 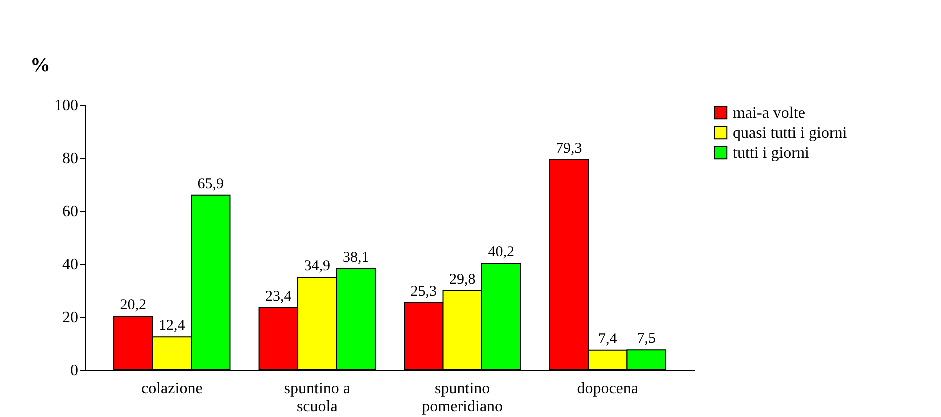 What do you see at coordinates (70, 318) in the screenshot?
I see `y-tick-label: 20` at bounding box center [70, 318].